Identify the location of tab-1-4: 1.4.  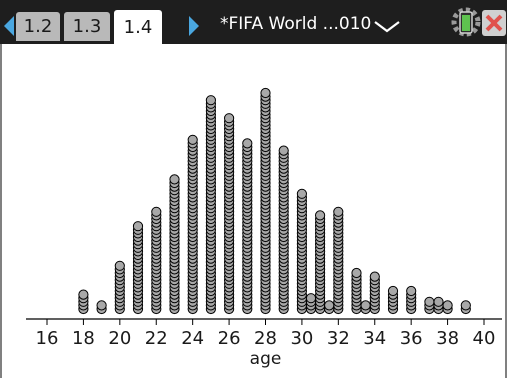
(138, 27).